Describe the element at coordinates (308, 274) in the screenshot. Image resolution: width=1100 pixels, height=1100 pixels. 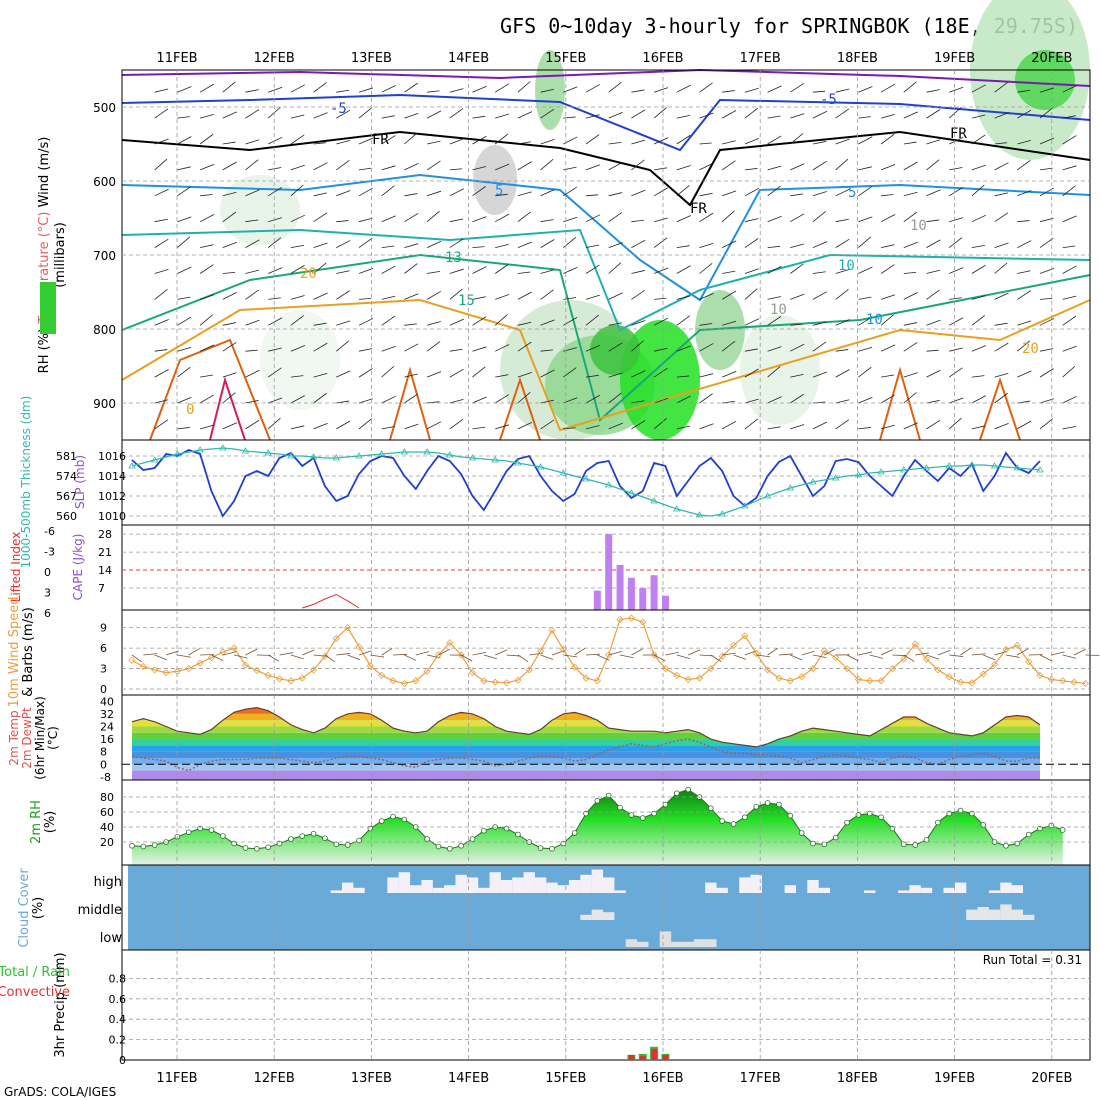
I see `contour-label: 20` at that location.